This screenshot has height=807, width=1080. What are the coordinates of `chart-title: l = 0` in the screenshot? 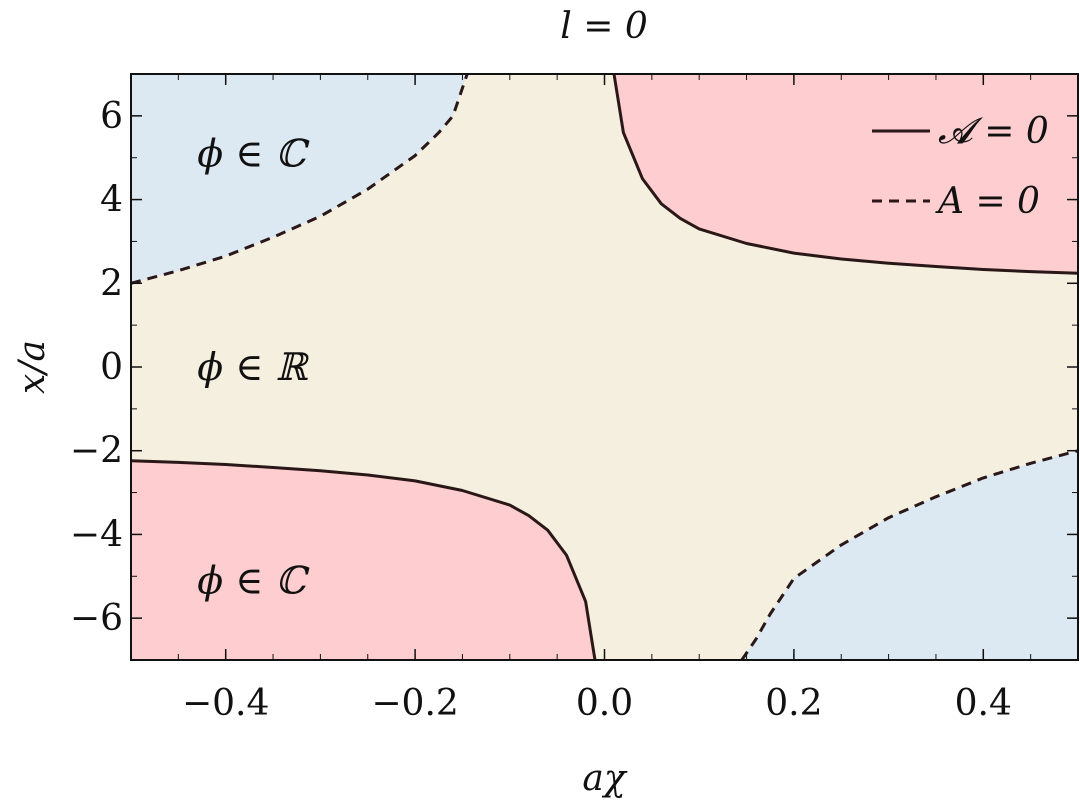 It's located at (603, 26).